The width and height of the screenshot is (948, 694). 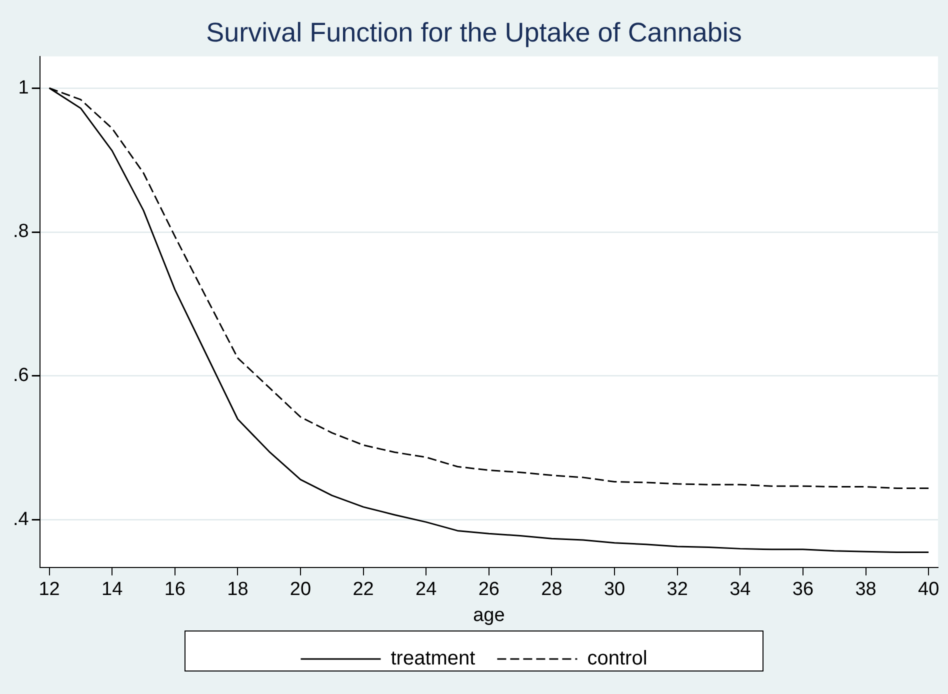 I want to click on y-tick-label: 1, so click(x=23, y=87).